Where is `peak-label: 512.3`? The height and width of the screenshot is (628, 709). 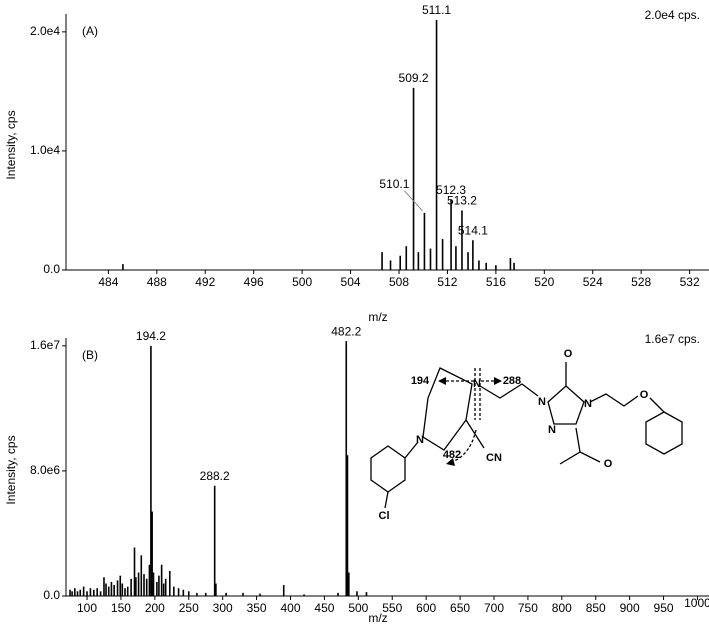
peak-label: 512.3 is located at coordinates (451, 190).